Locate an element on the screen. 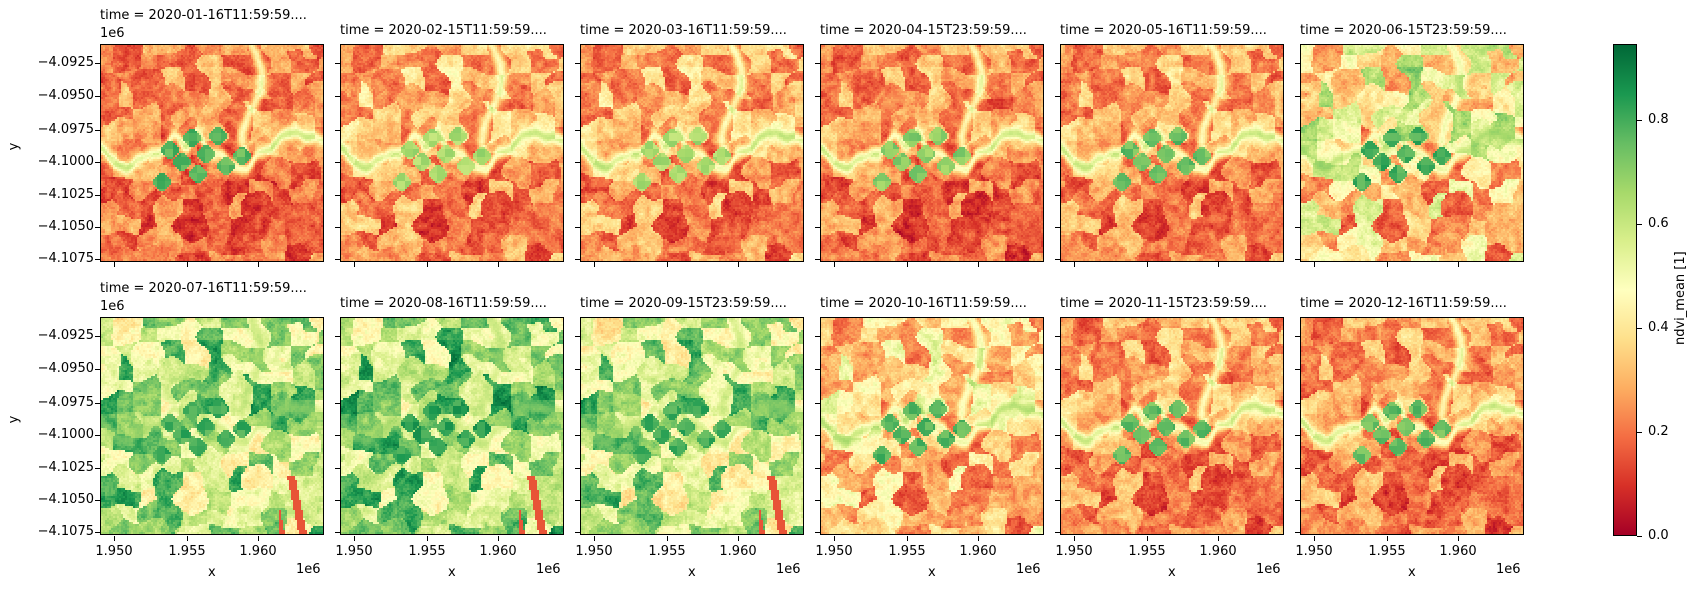  map-panel-sep is located at coordinates (692, 426).